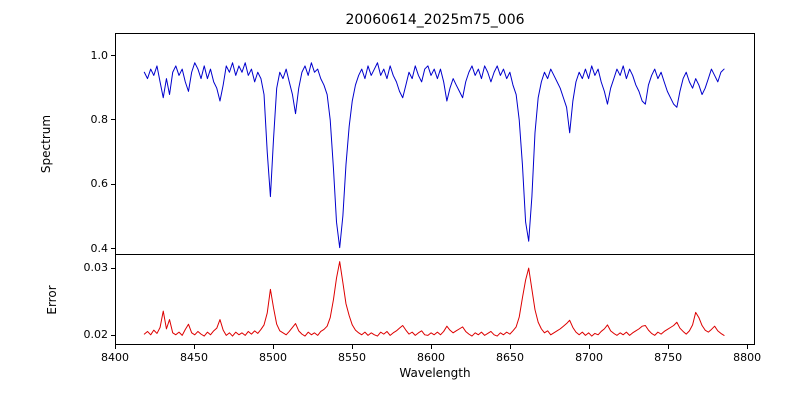 The height and width of the screenshot is (400, 800). What do you see at coordinates (99, 248) in the screenshot?
I see `y-tick-label: 0.4` at bounding box center [99, 248].